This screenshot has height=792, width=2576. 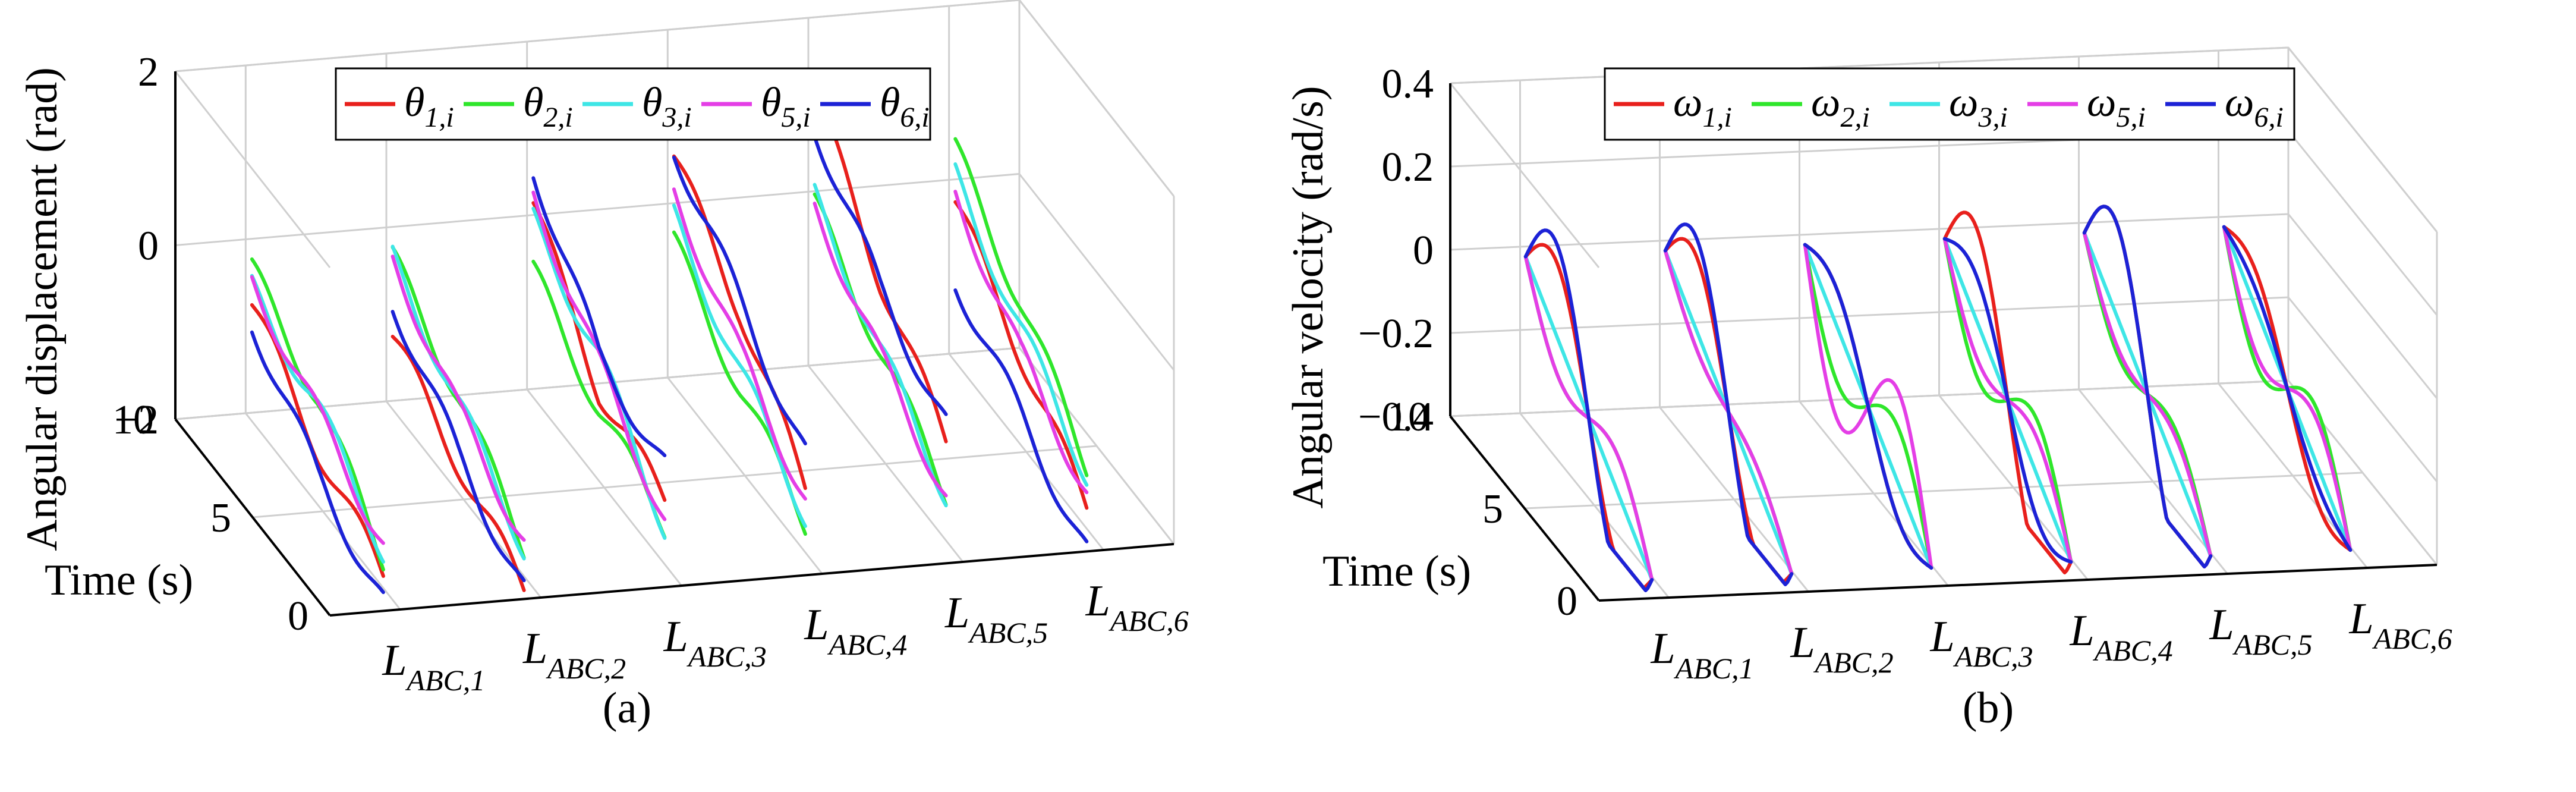 I want to click on legend-entry: θ2,i, so click(x=548, y=107).